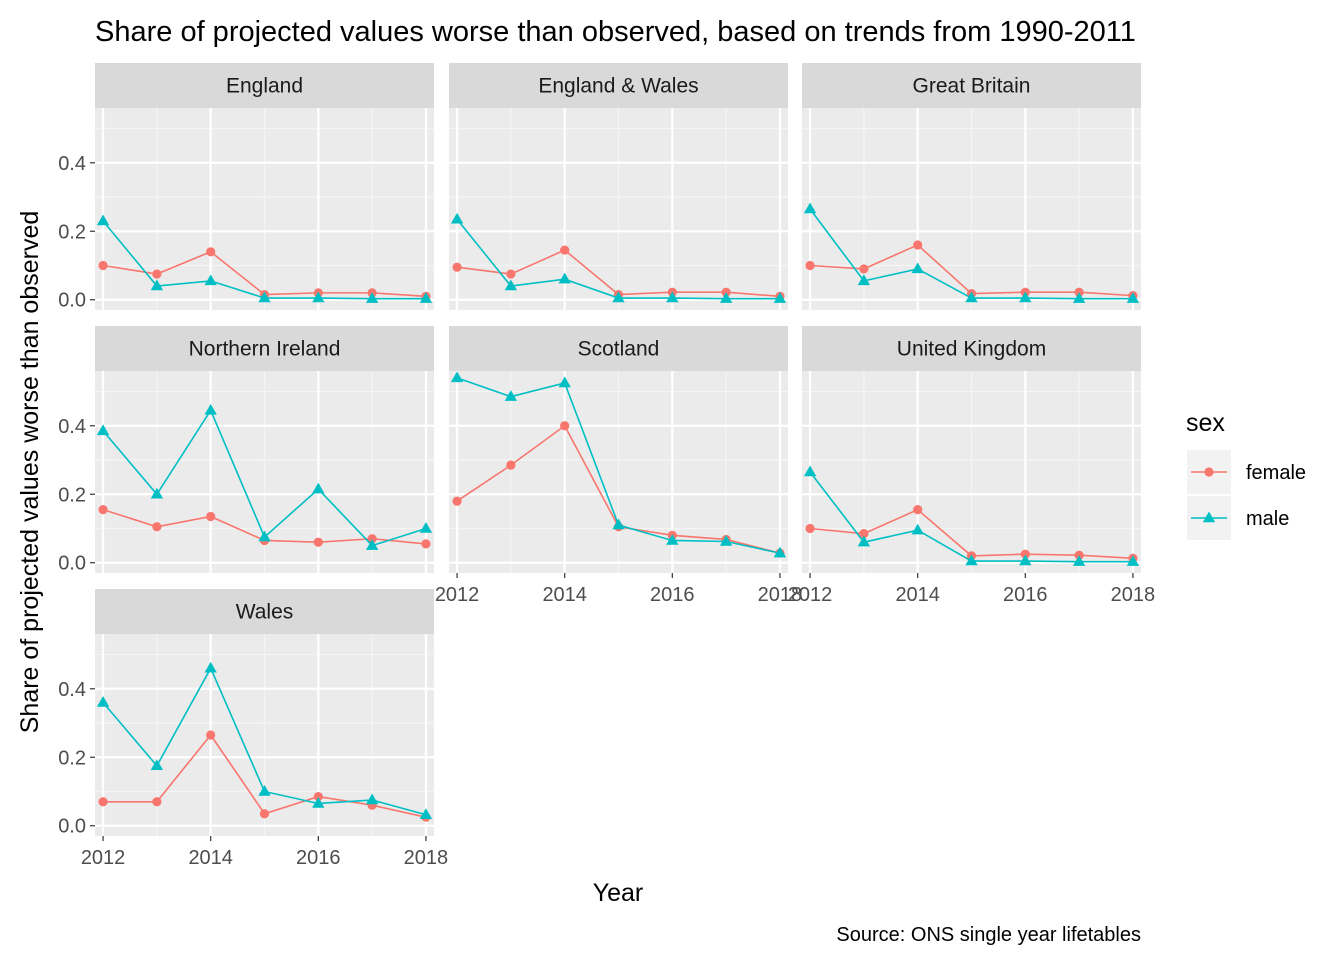 This screenshot has height=960, width=1344. What do you see at coordinates (971, 466) in the screenshot?
I see `panel-united-kingdom: United Kingdom 2012 2014 2016 2018` at bounding box center [971, 466].